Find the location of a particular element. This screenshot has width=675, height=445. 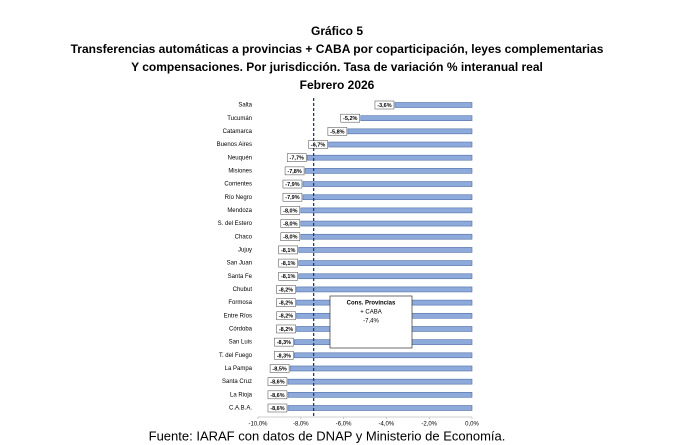

x-tick-label: -4,0% is located at coordinates (387, 425).